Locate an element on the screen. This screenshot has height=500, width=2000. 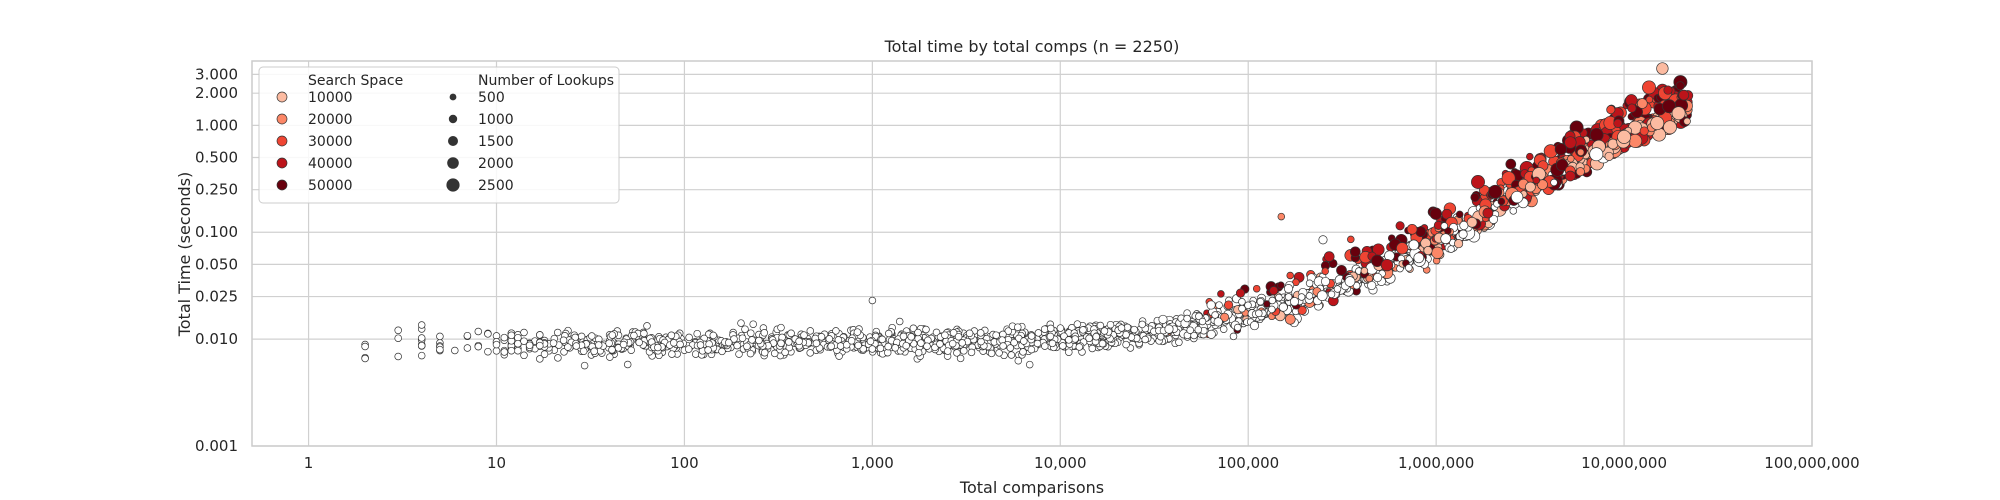
y-tick-label: 2.000 is located at coordinates (216, 93).